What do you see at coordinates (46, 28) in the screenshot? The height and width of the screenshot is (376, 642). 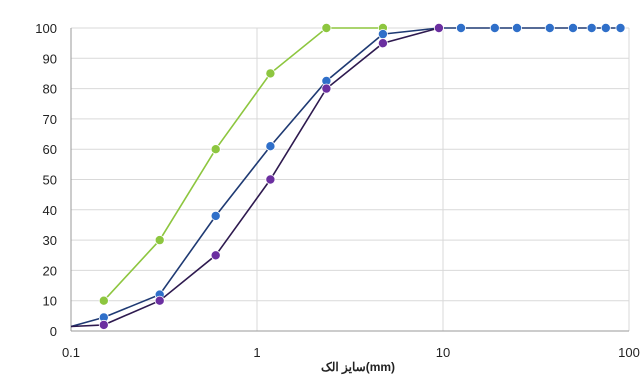 I see `y-tick-label: 100` at bounding box center [46, 28].